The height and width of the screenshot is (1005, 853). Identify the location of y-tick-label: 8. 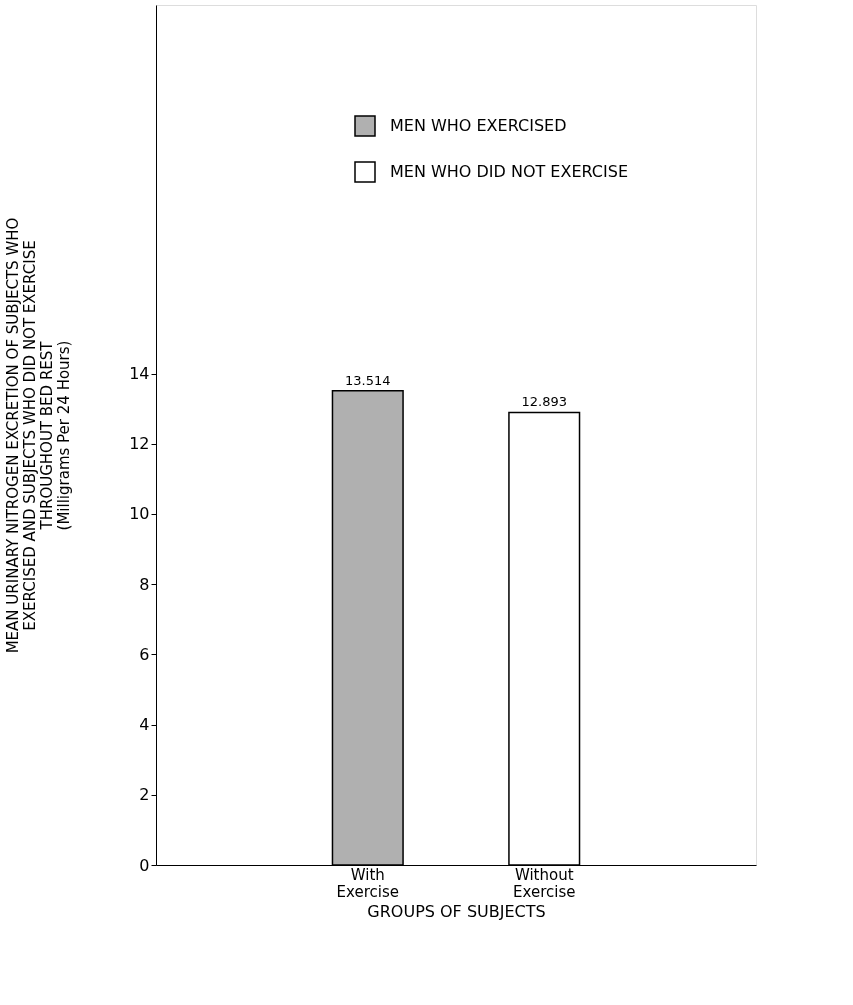
(144, 584).